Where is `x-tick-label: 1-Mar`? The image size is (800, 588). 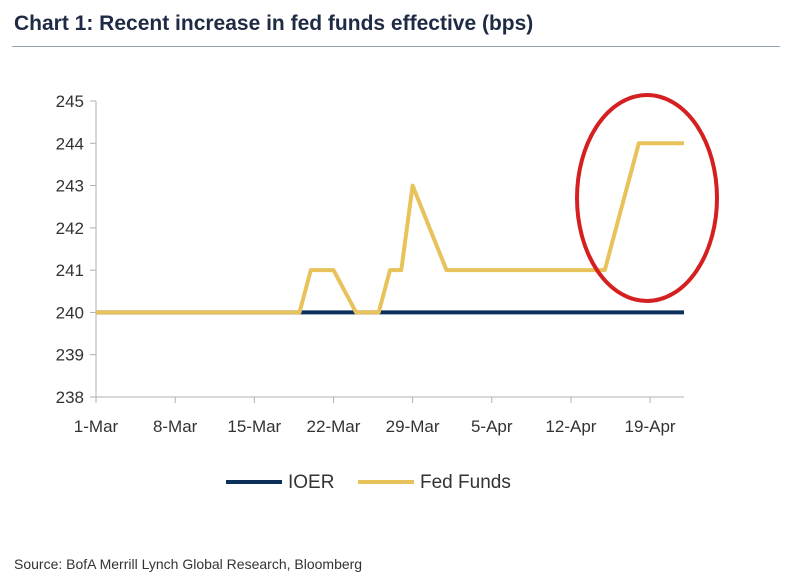
x-tick-label: 1-Mar is located at coordinates (96, 426).